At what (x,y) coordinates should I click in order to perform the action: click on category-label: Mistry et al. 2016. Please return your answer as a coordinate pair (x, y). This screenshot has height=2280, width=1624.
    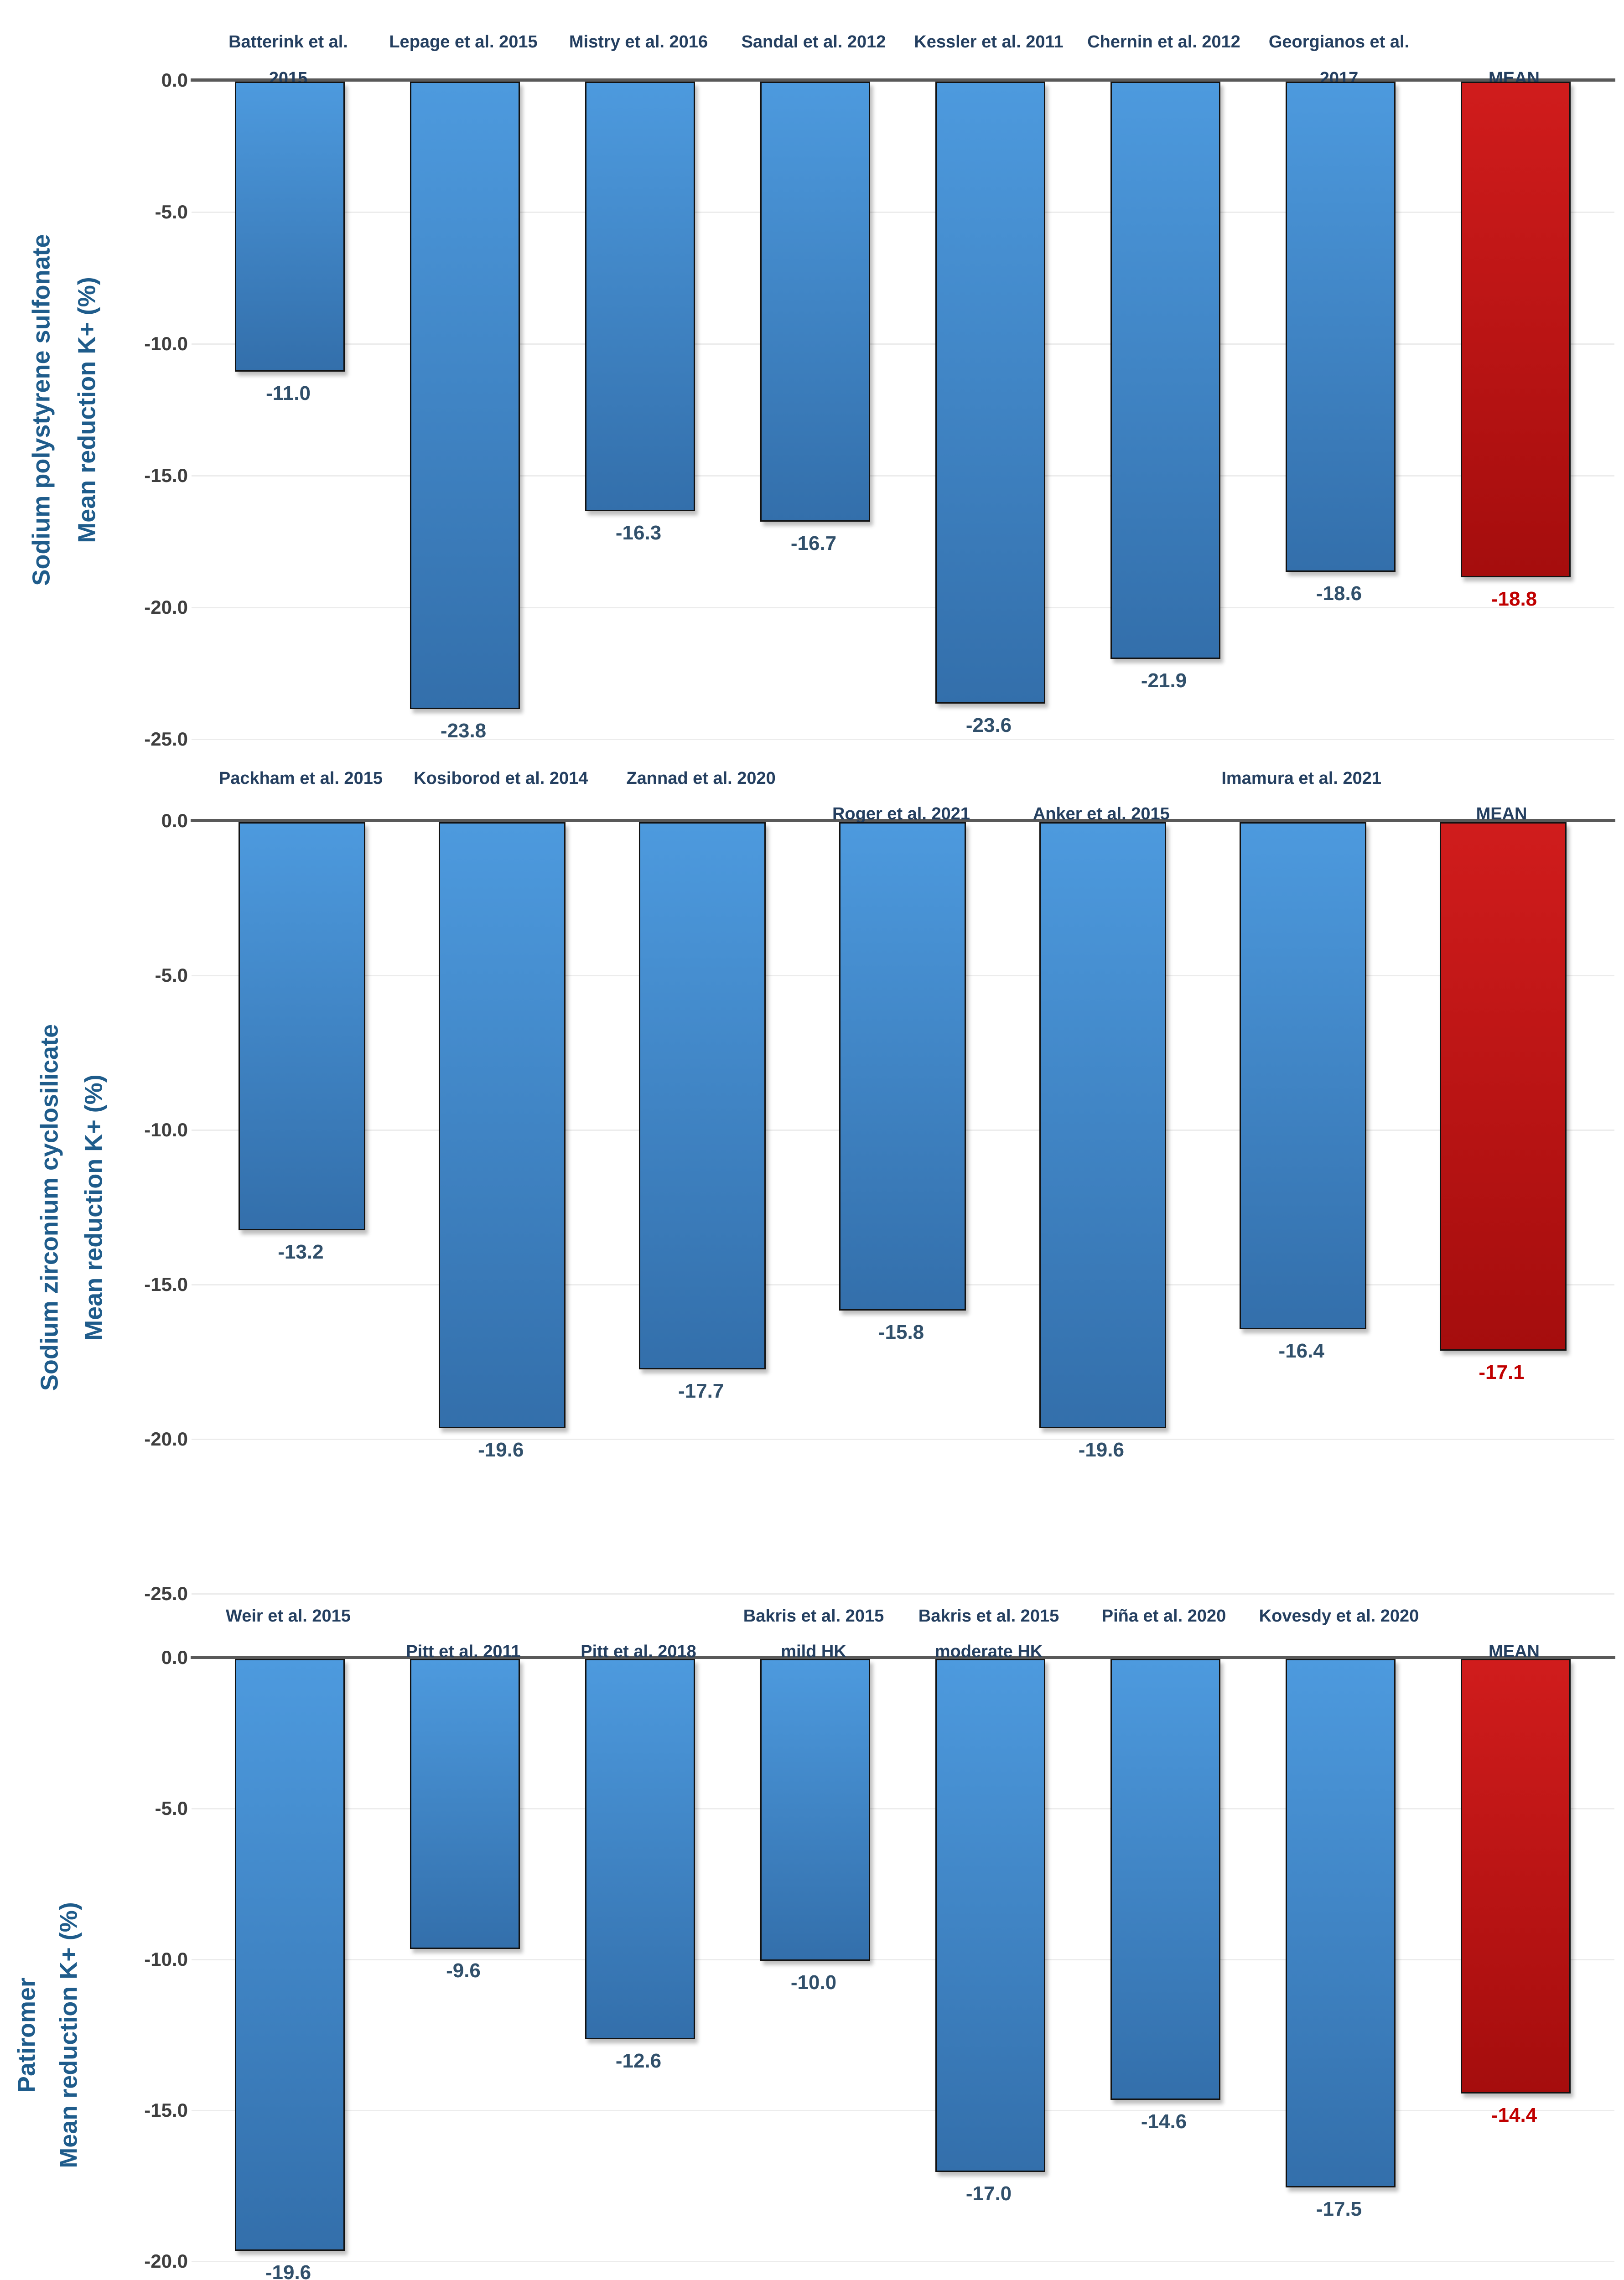
    Looking at the image, I should click on (638, 42).